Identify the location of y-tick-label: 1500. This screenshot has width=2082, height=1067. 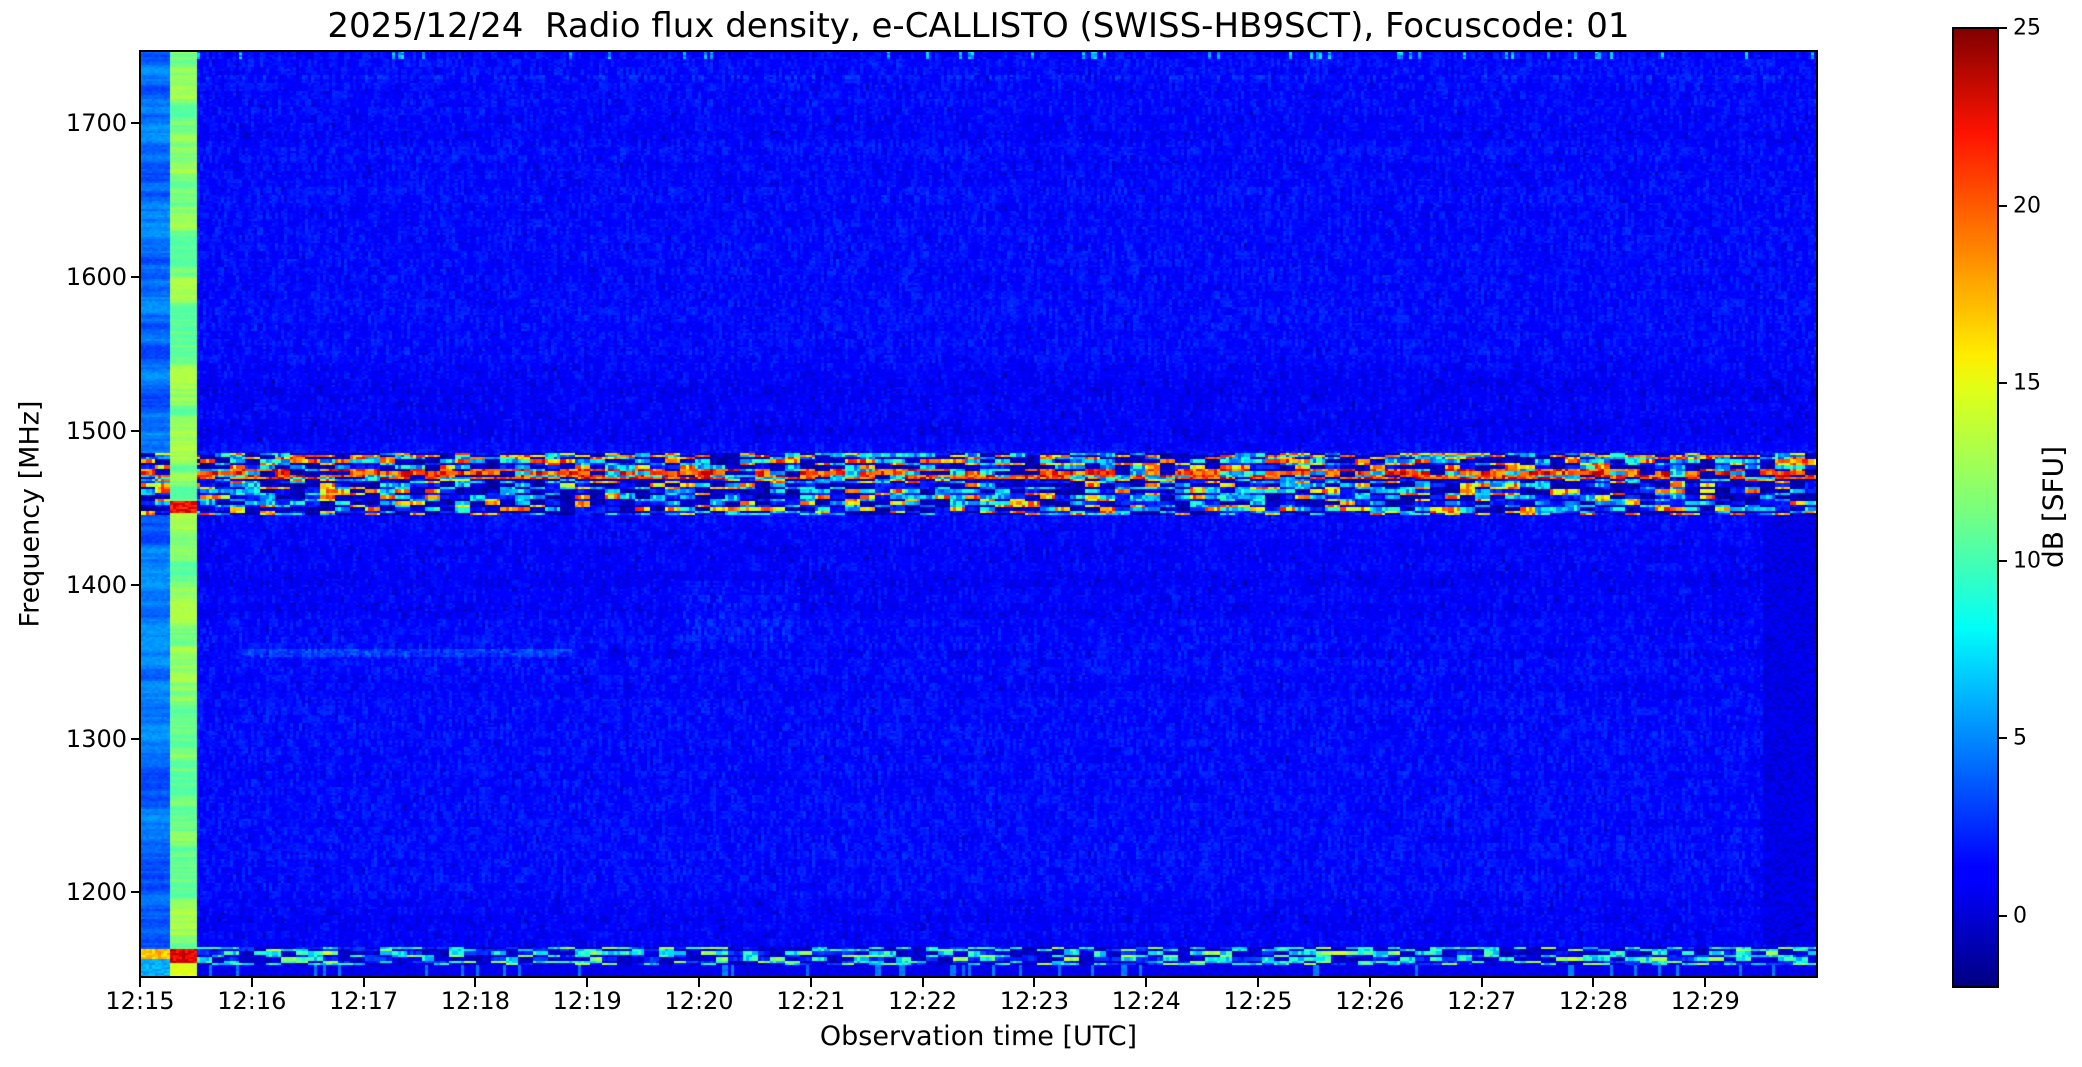
(96, 430).